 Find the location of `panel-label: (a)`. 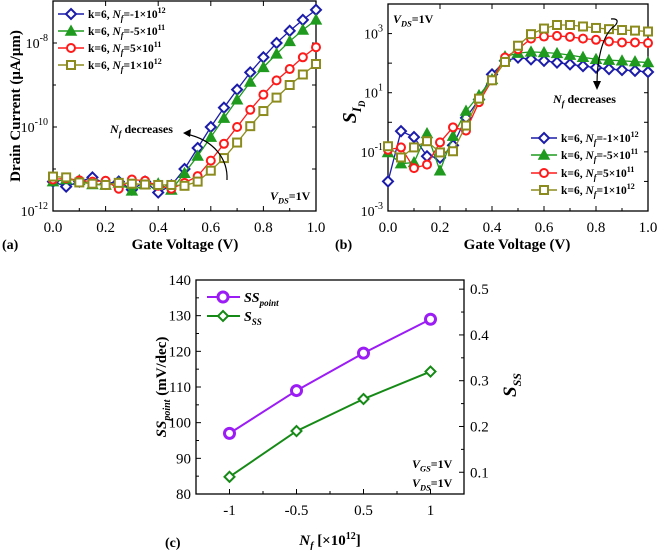

panel-label: (a) is located at coordinates (10, 245).